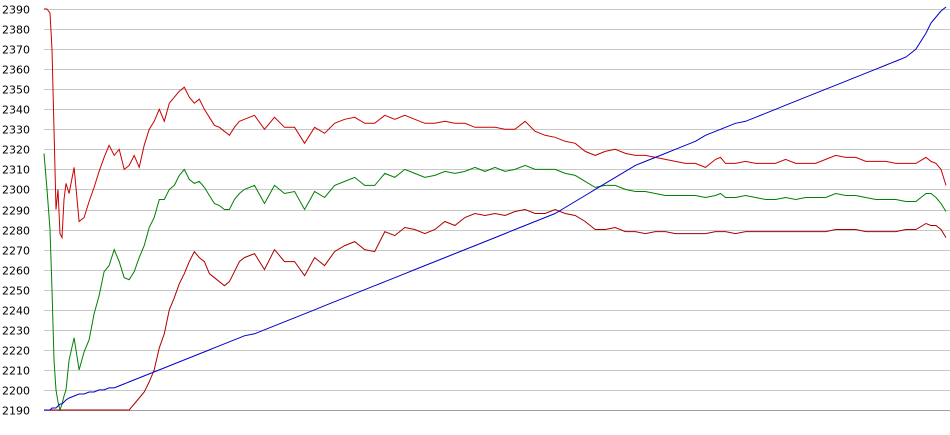  I want to click on y-tick-label: 2370, so click(16, 50).